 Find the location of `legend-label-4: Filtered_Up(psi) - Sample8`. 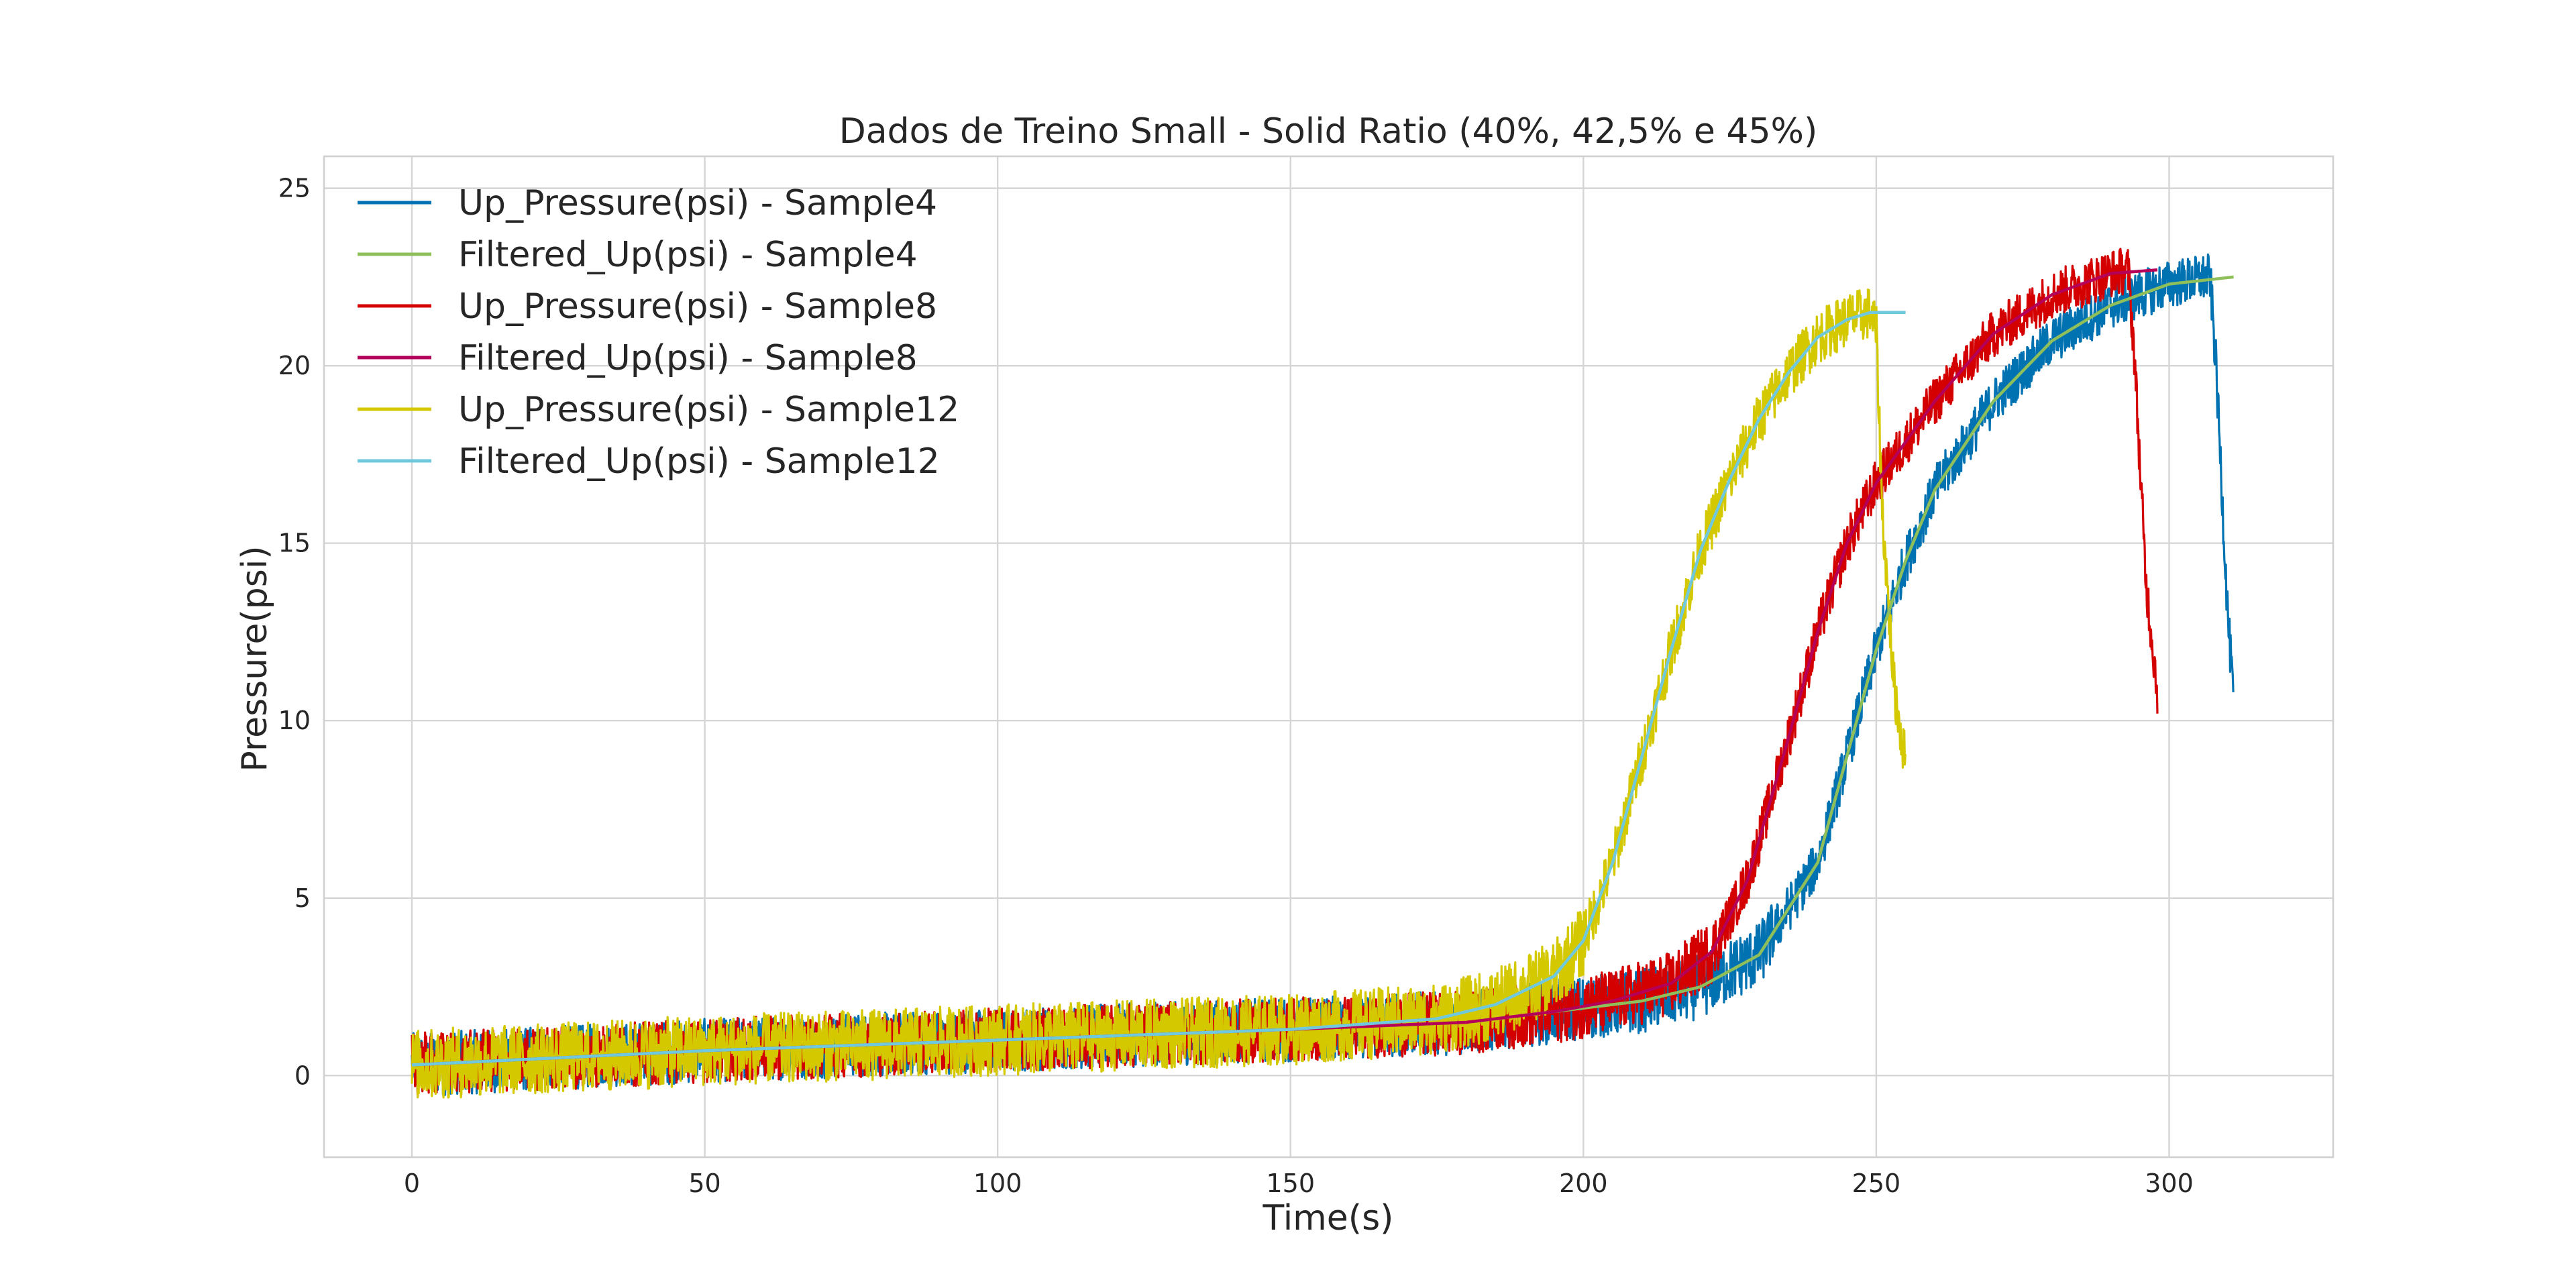

legend-label-4: Filtered_Up(psi) - Sample8 is located at coordinates (688, 358).